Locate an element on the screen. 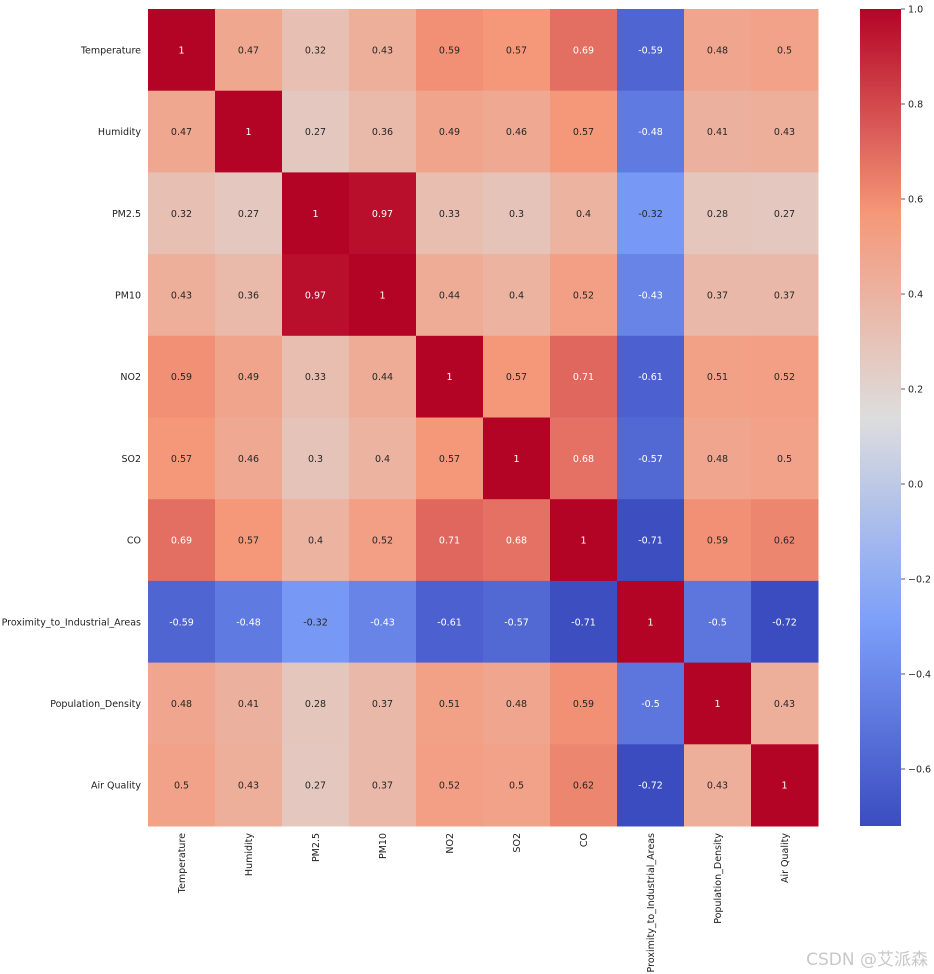  cell-no2-air-quality is located at coordinates (785, 376).